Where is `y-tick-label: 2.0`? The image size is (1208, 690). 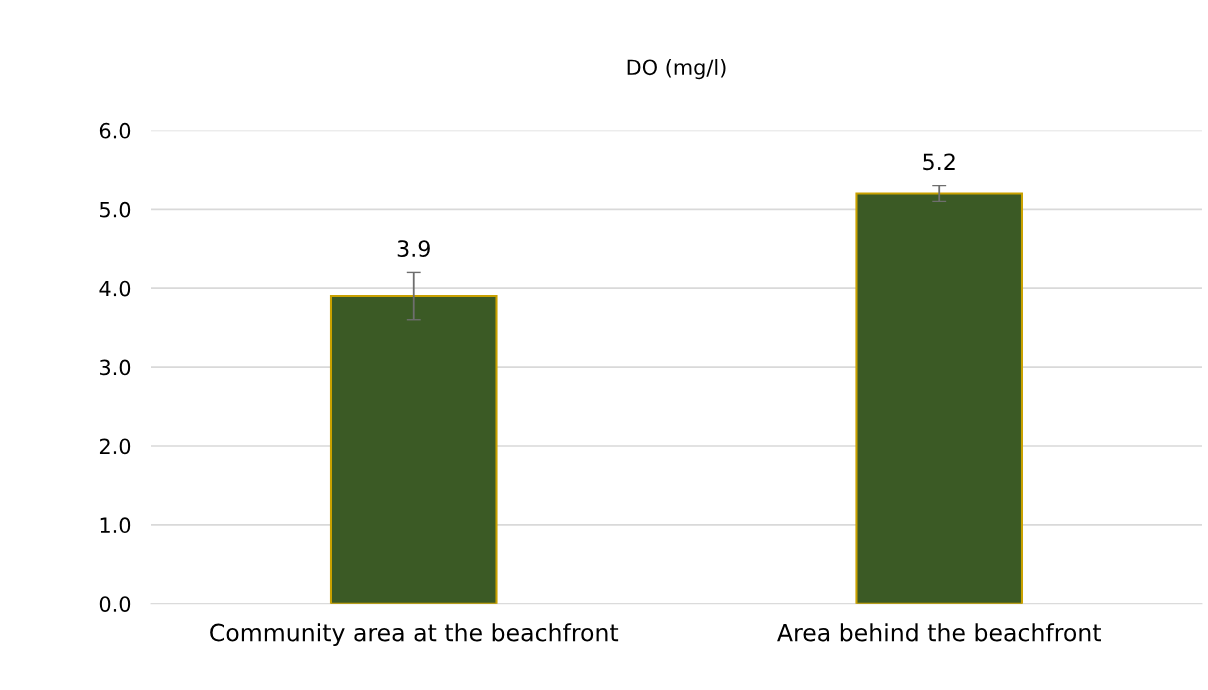 y-tick-label: 2.0 is located at coordinates (115, 446).